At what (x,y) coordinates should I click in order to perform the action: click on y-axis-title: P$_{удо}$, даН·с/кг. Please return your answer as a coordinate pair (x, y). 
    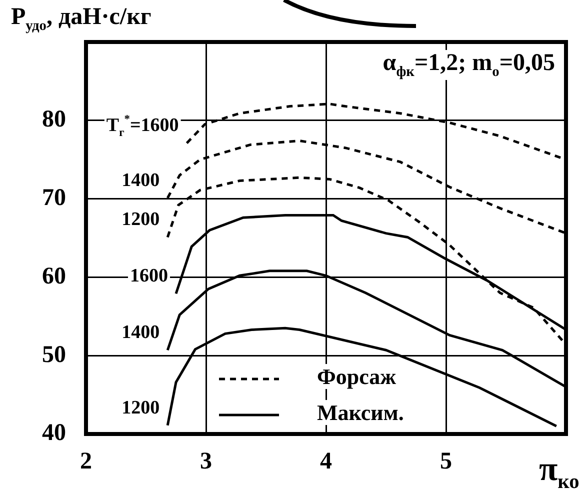
    Looking at the image, I should click on (81, 19).